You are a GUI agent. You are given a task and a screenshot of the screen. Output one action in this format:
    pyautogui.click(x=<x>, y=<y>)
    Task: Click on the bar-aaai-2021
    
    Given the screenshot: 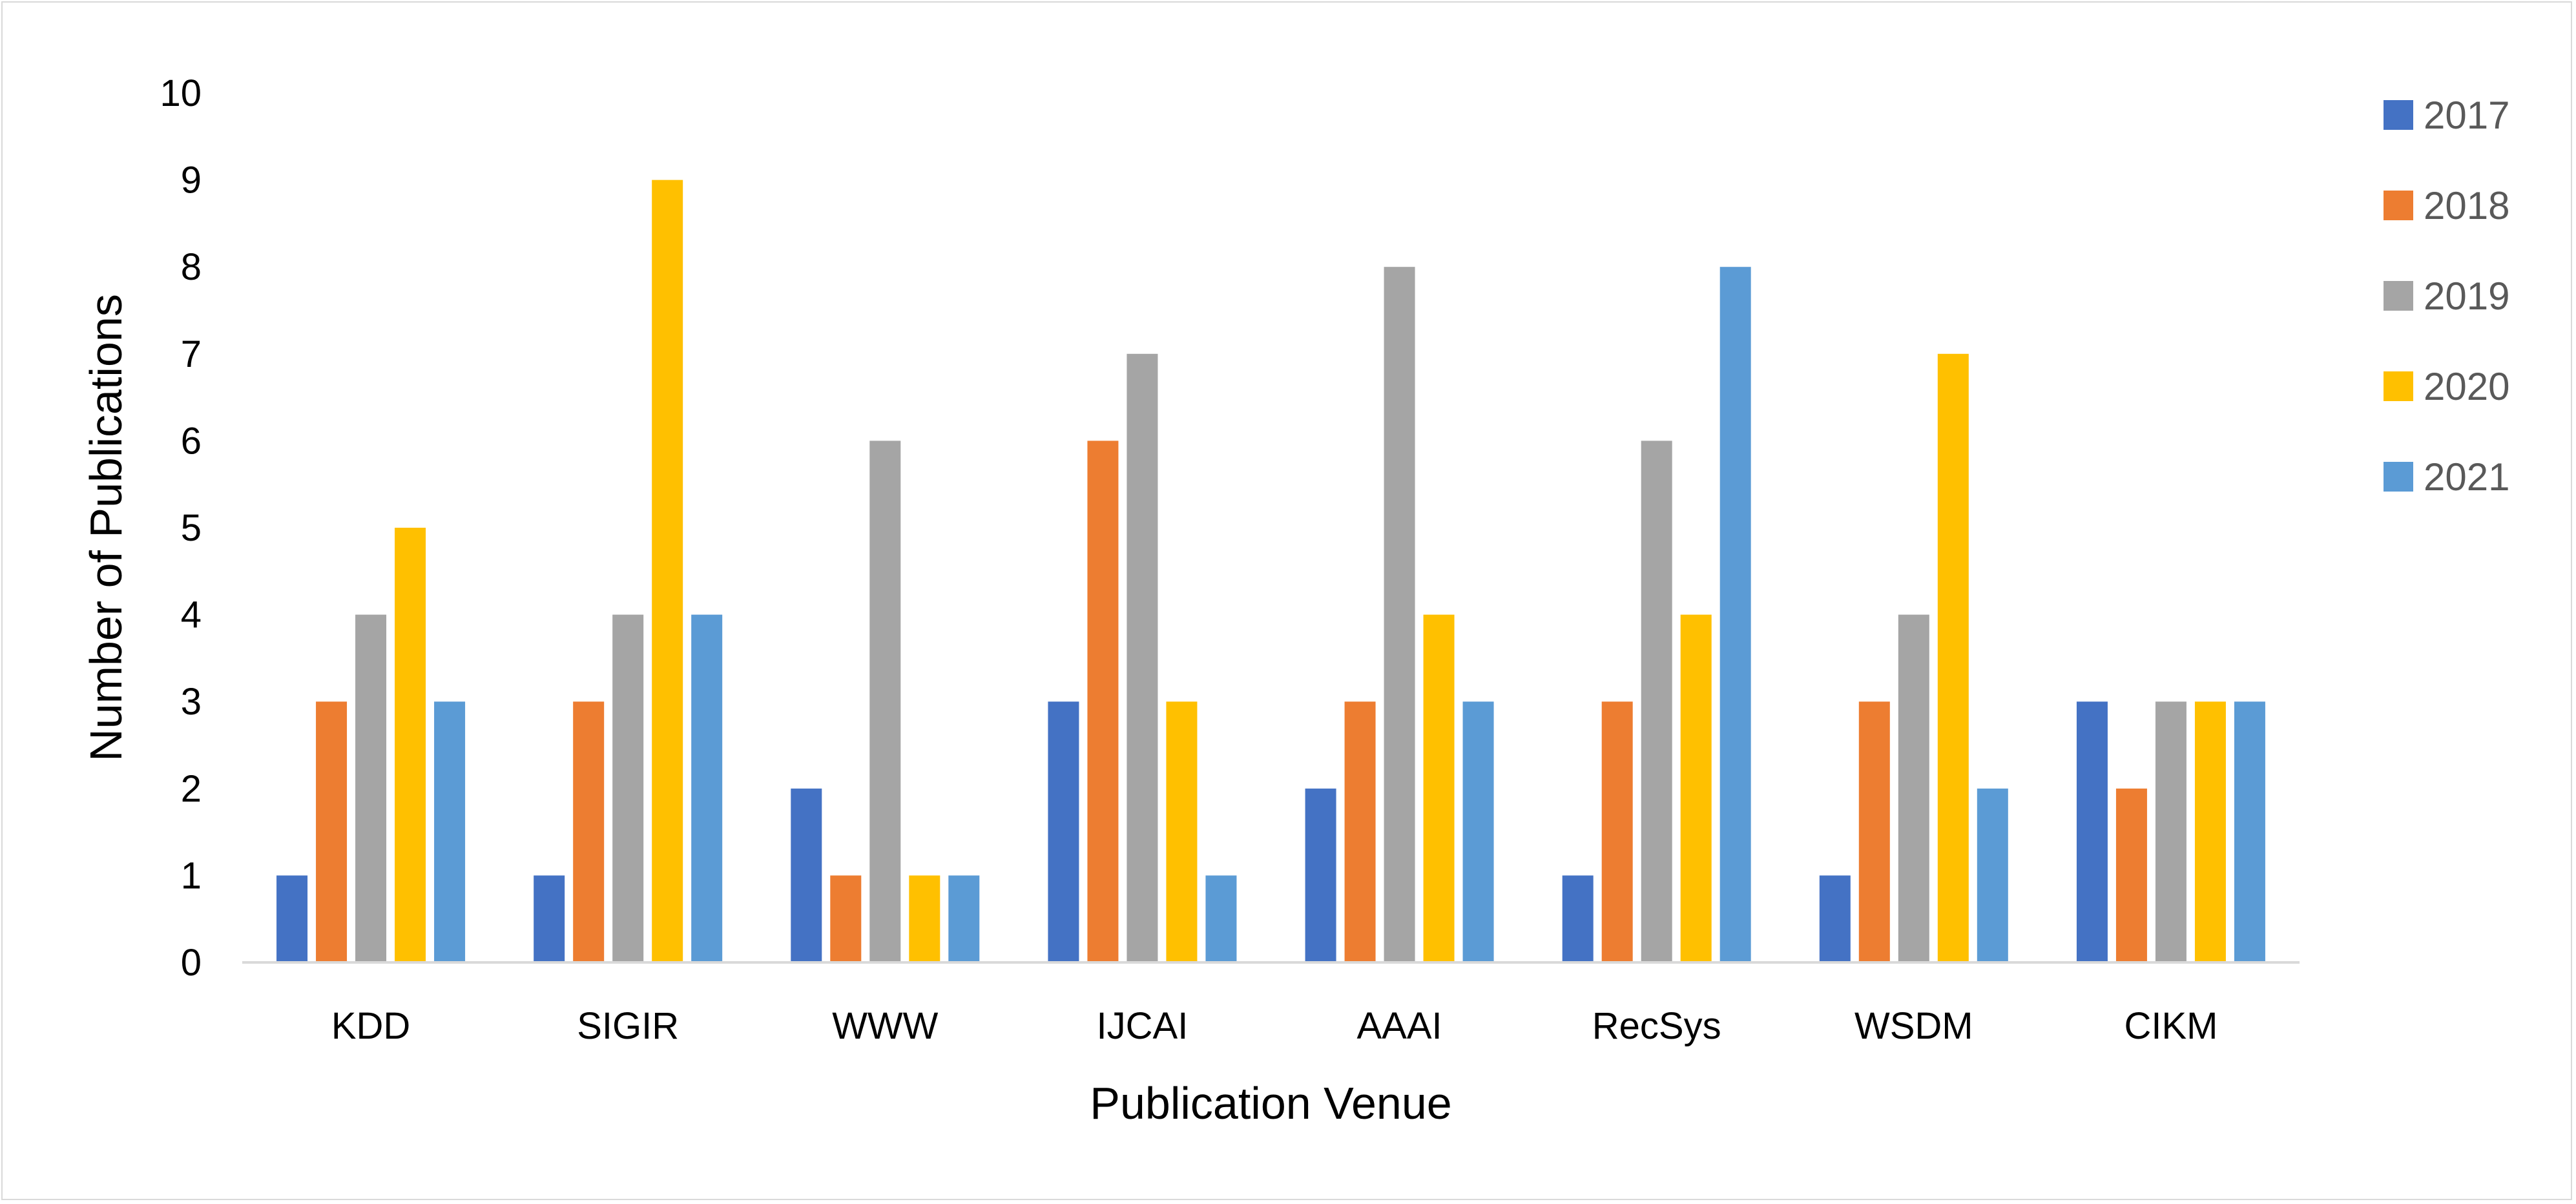 What is the action you would take?
    pyautogui.click(x=1478, y=831)
    